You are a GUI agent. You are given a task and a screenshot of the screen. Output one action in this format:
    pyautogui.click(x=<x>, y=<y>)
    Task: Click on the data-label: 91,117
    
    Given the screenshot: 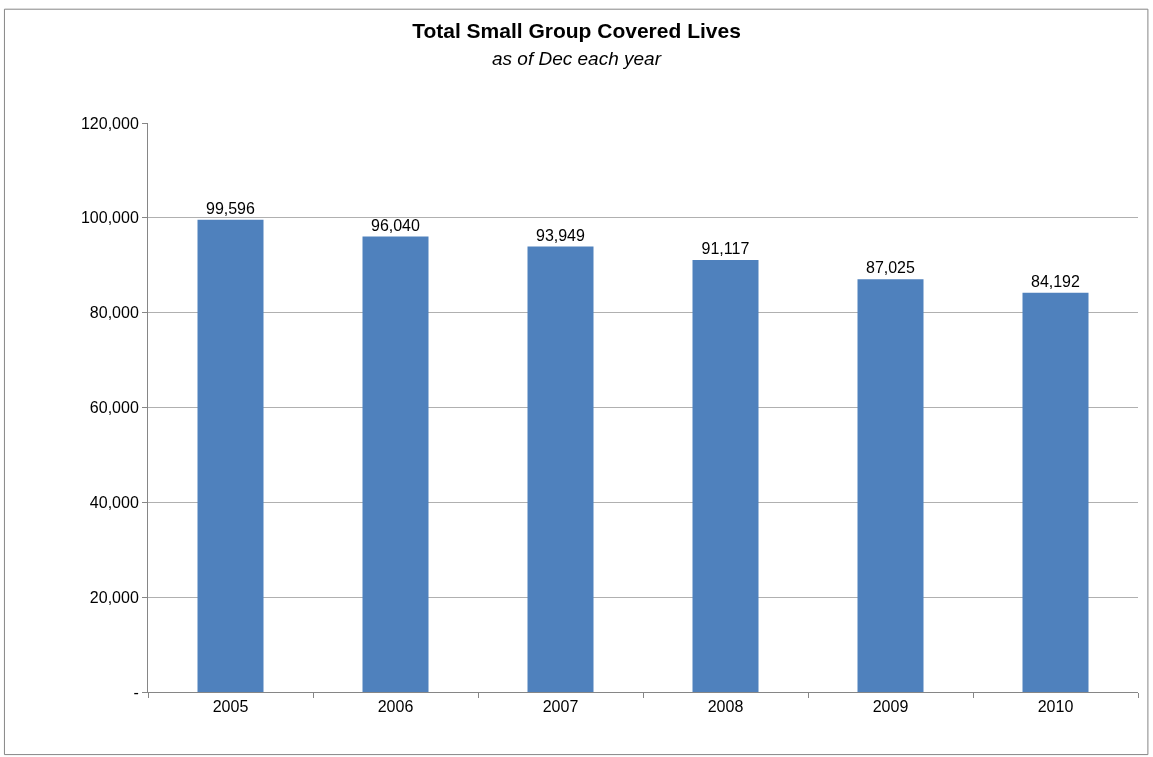 What is the action you would take?
    pyautogui.click(x=725, y=248)
    